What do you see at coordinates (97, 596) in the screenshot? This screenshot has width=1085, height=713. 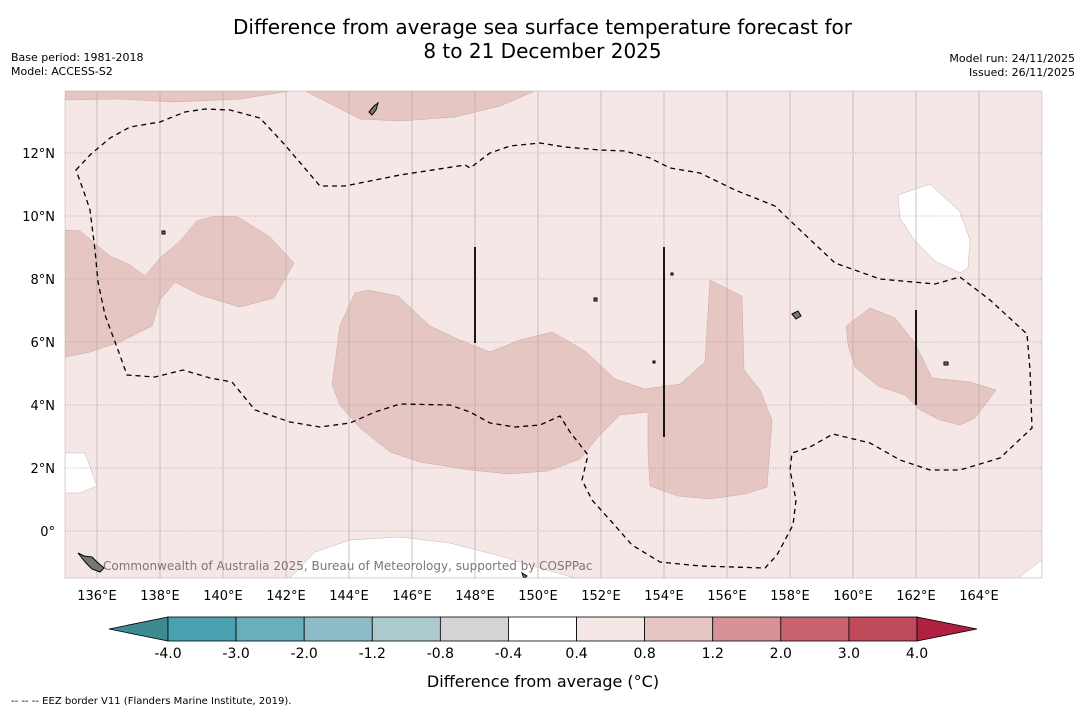 I see `lon-label-136e: 136°E` at bounding box center [97, 596].